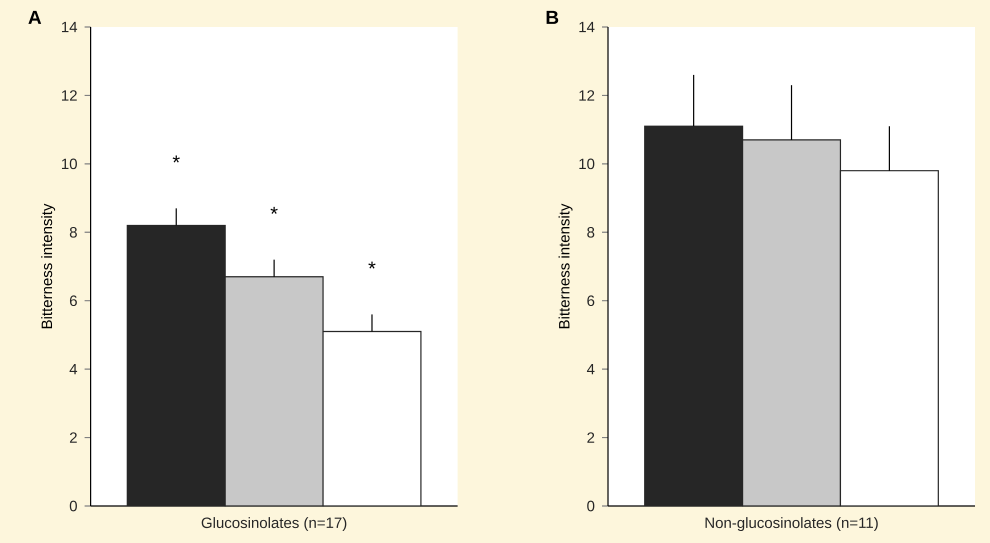 Image resolution: width=990 pixels, height=543 pixels. Describe the element at coordinates (792, 524) in the screenshot. I see `x-tick-label: Non-glucosinolates (n=11)` at that location.